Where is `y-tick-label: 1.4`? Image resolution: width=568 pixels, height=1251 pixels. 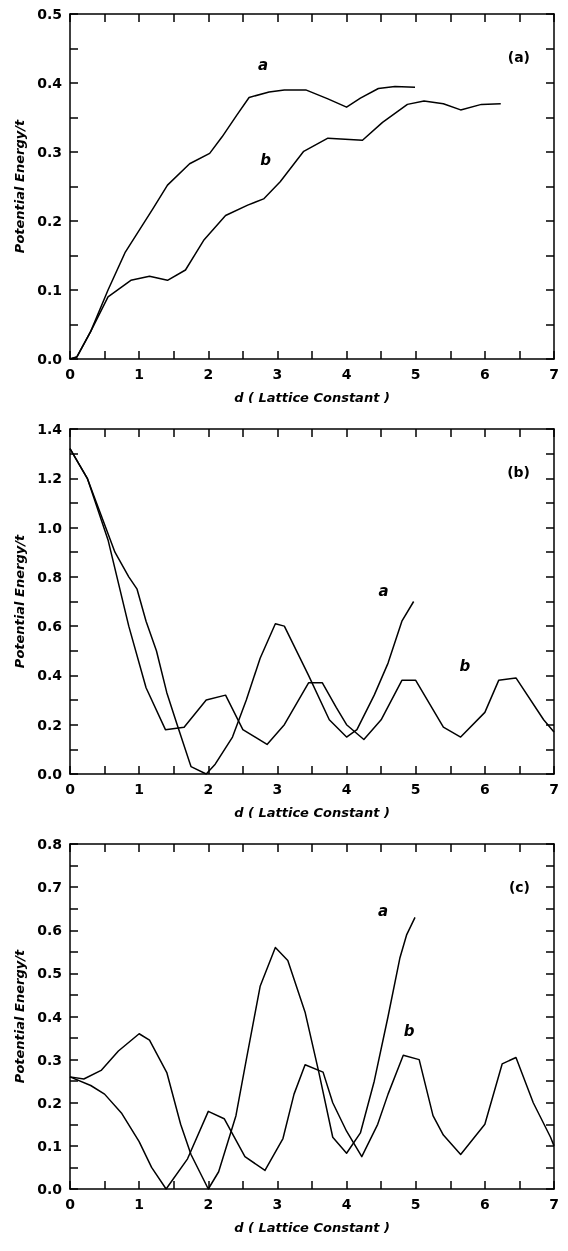 y-tick-label: 1.4 is located at coordinates (50, 429).